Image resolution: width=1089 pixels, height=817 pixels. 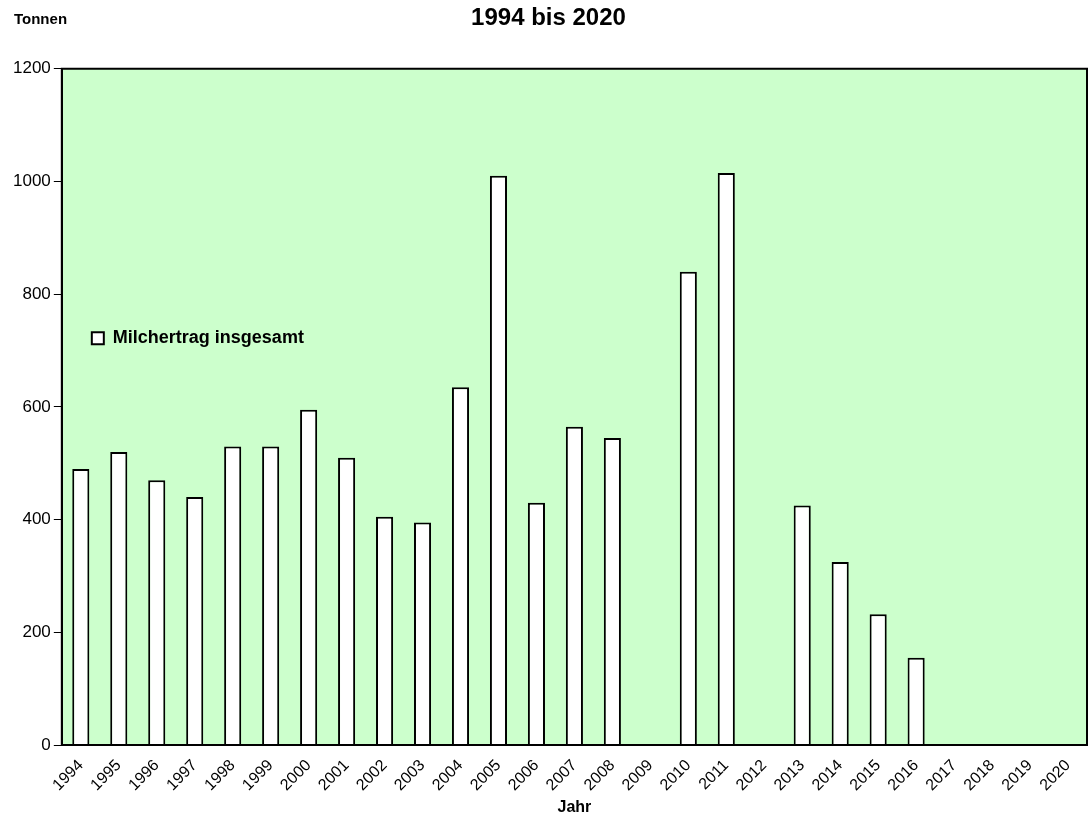 I want to click on legend-label: Milchertrag insgesamt, so click(x=208, y=337).